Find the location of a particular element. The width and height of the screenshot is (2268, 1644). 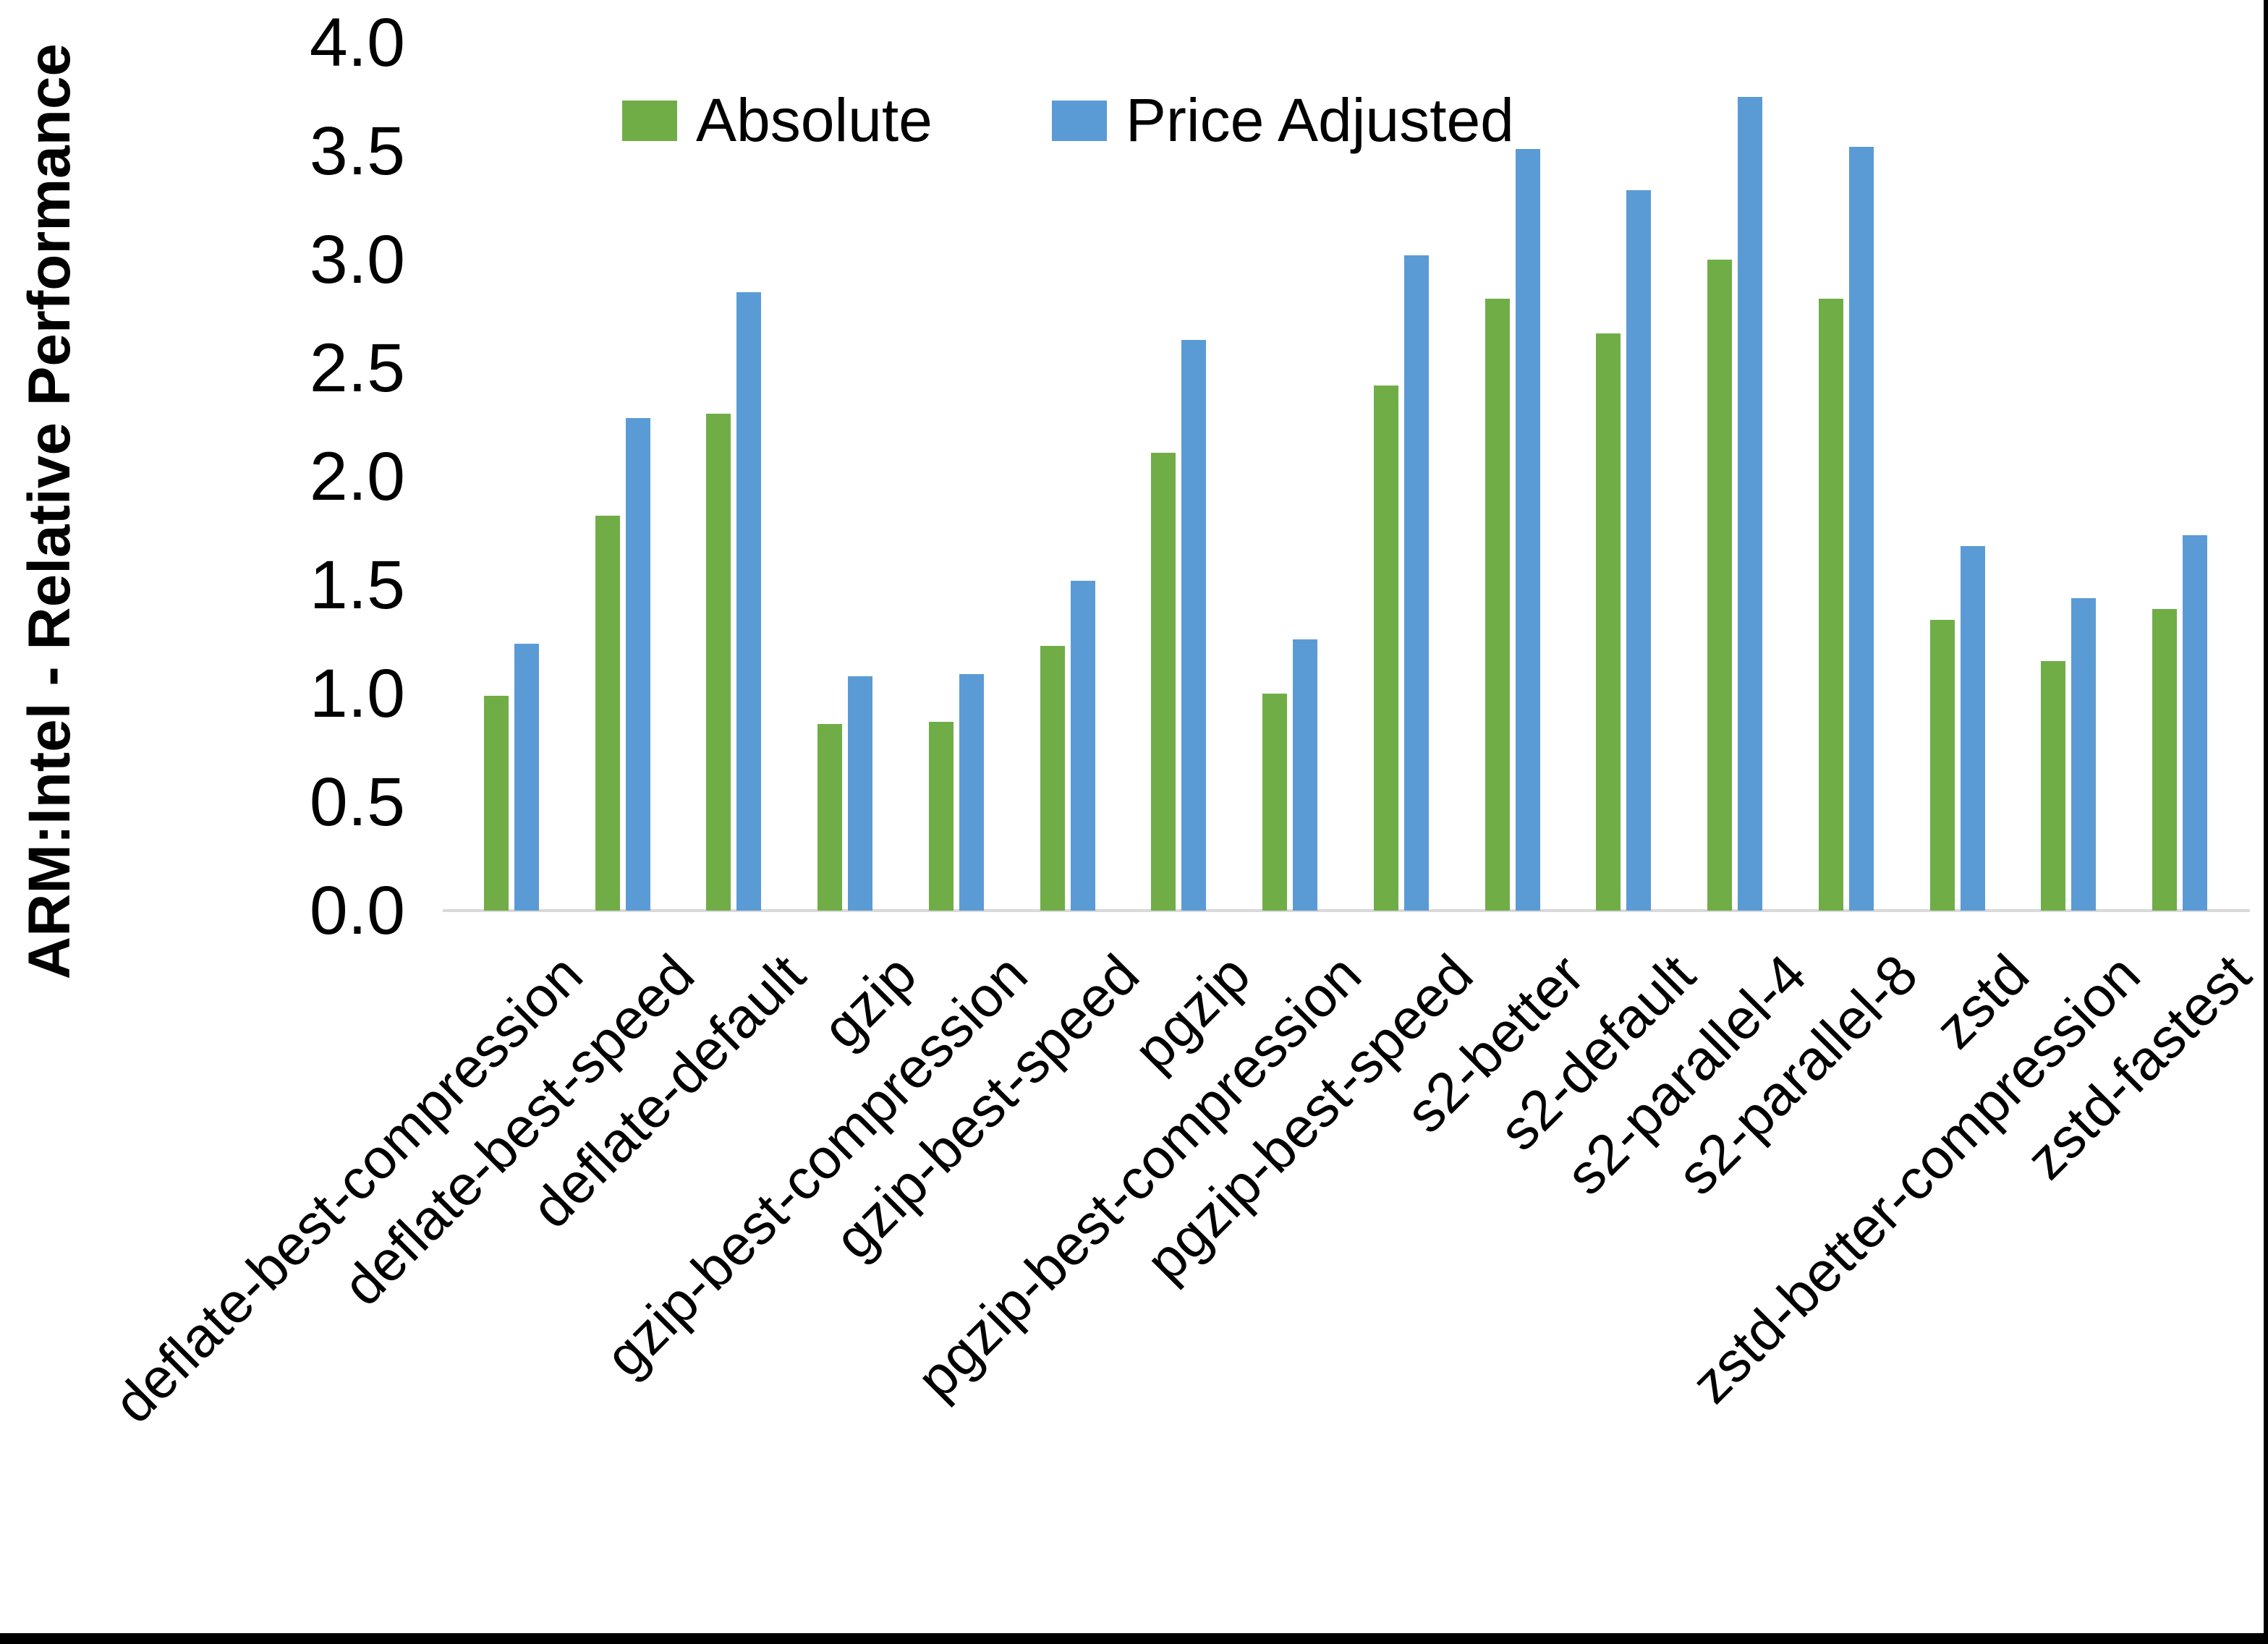

legend-label-price-adjusted: Price Adjusted is located at coordinates (1319, 120).